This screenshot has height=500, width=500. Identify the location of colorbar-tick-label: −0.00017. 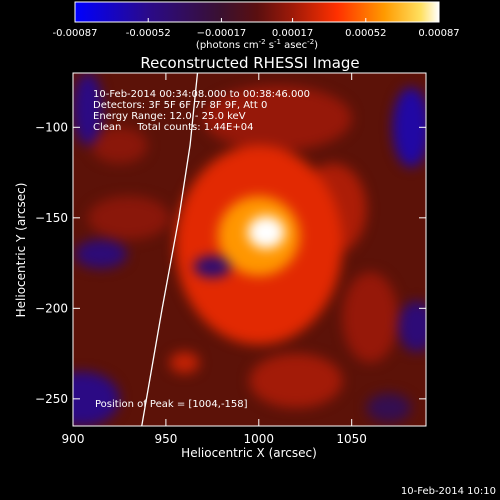
(222, 33).